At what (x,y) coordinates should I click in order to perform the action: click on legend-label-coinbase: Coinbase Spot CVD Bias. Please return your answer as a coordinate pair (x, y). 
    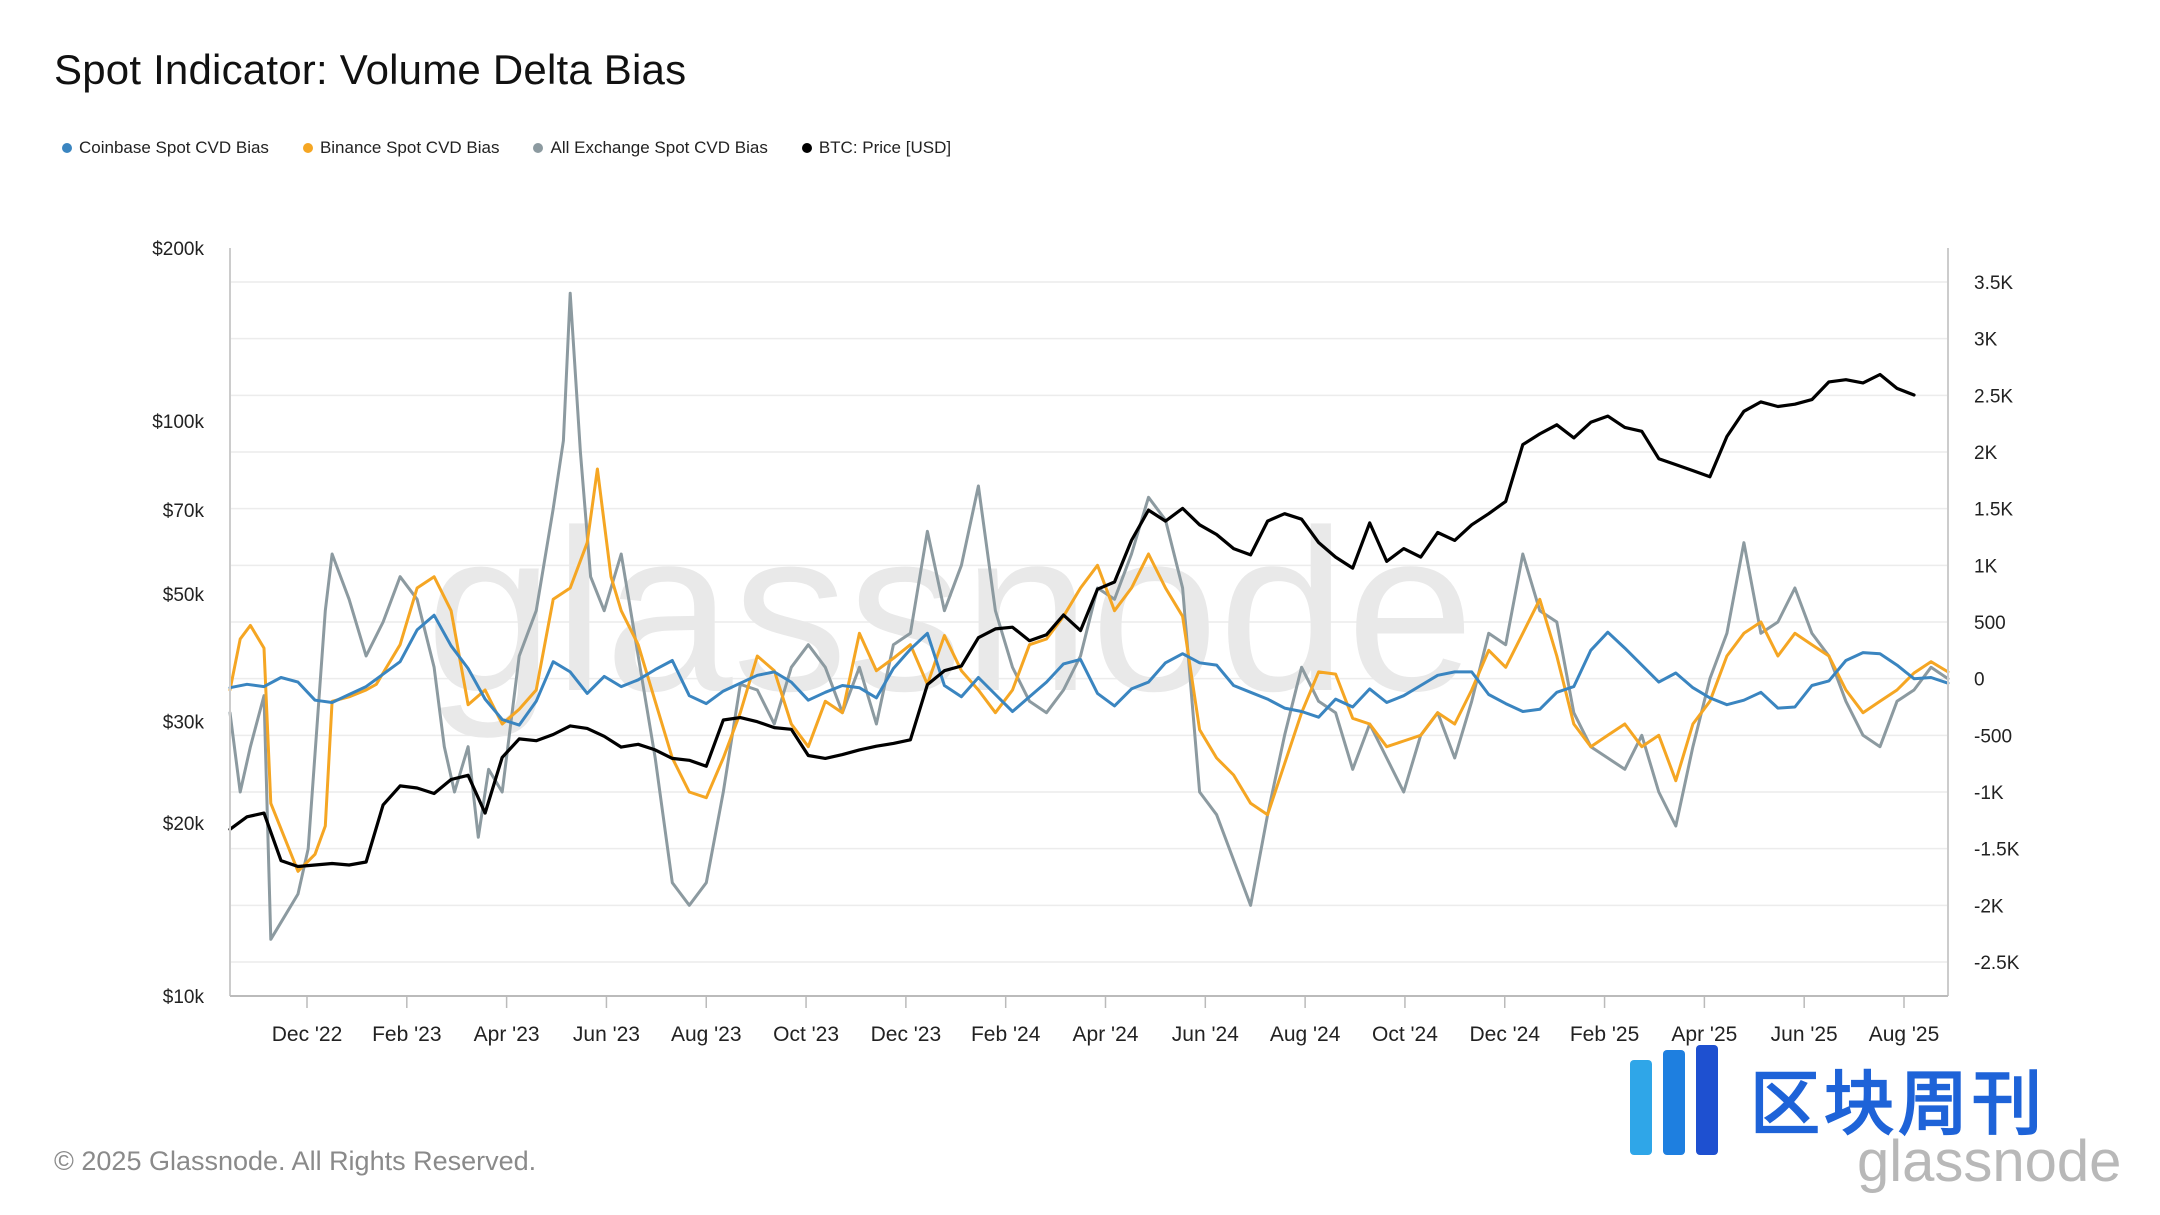
    Looking at the image, I should click on (174, 147).